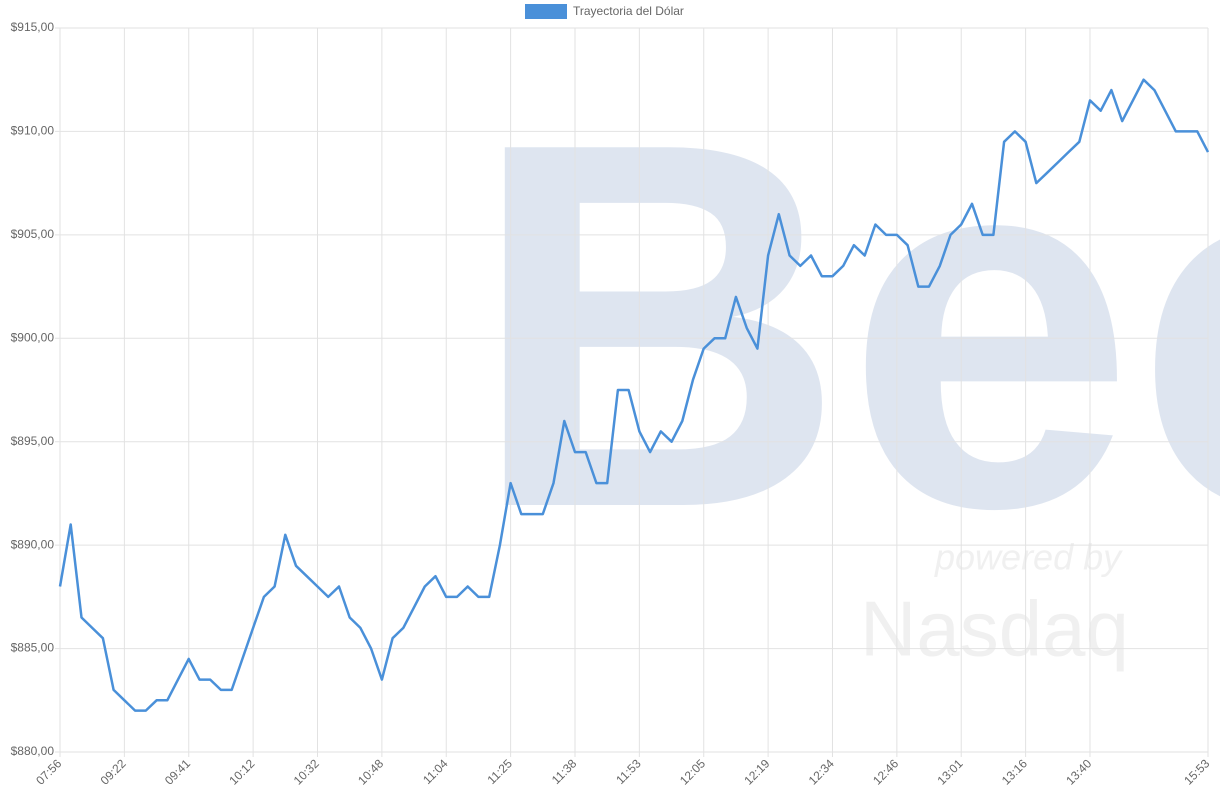 This screenshot has width=1220, height=794. I want to click on x-tick-label: 09:41, so click(177, 771).